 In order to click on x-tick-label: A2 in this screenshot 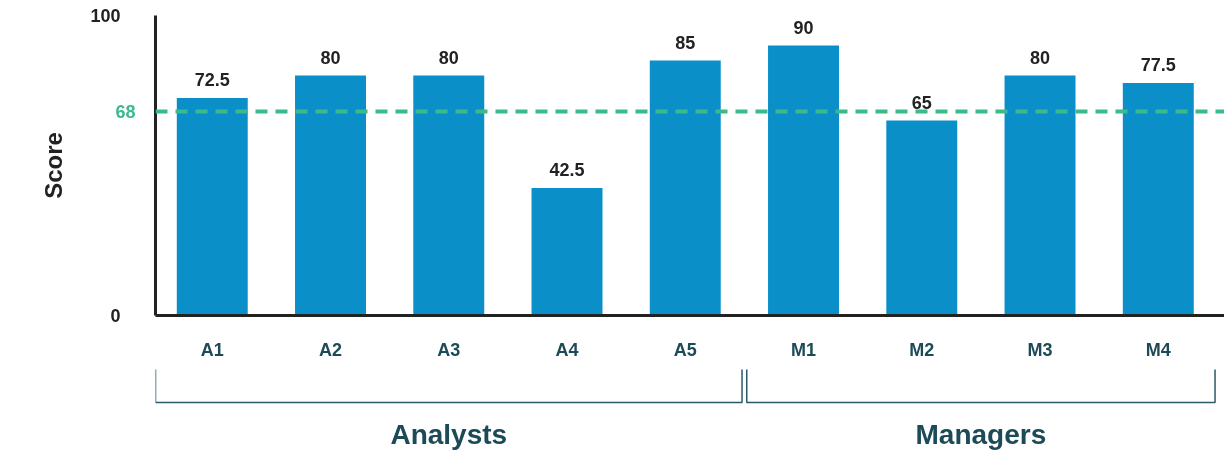, I will do `click(331, 349)`.